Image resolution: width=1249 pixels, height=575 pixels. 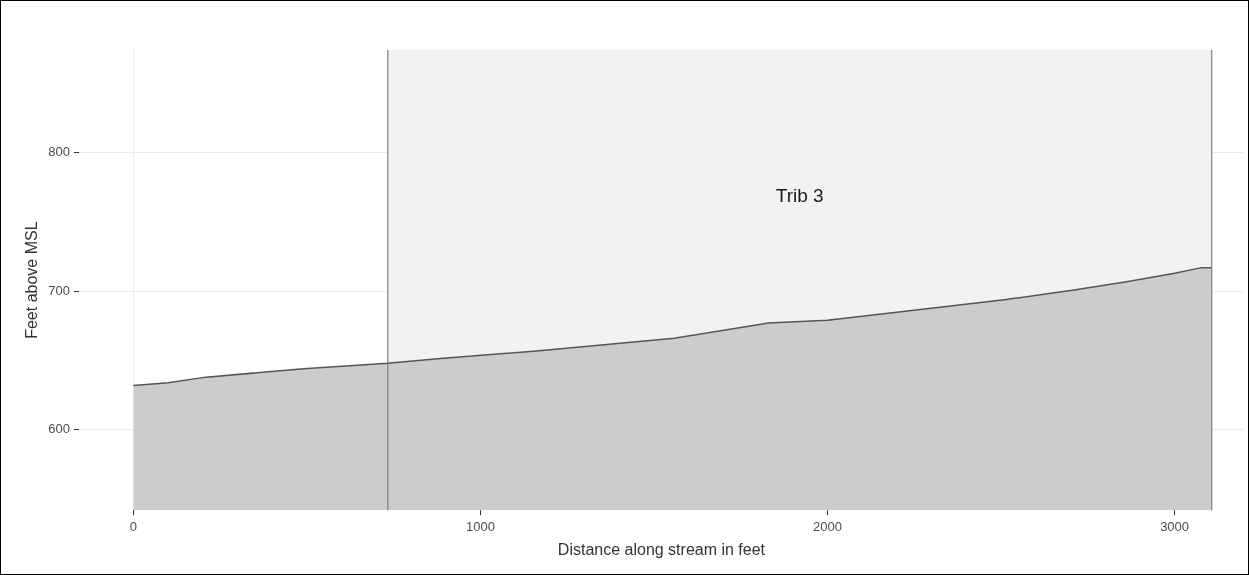 I want to click on y-tick-label: 800, so click(x=59, y=152).